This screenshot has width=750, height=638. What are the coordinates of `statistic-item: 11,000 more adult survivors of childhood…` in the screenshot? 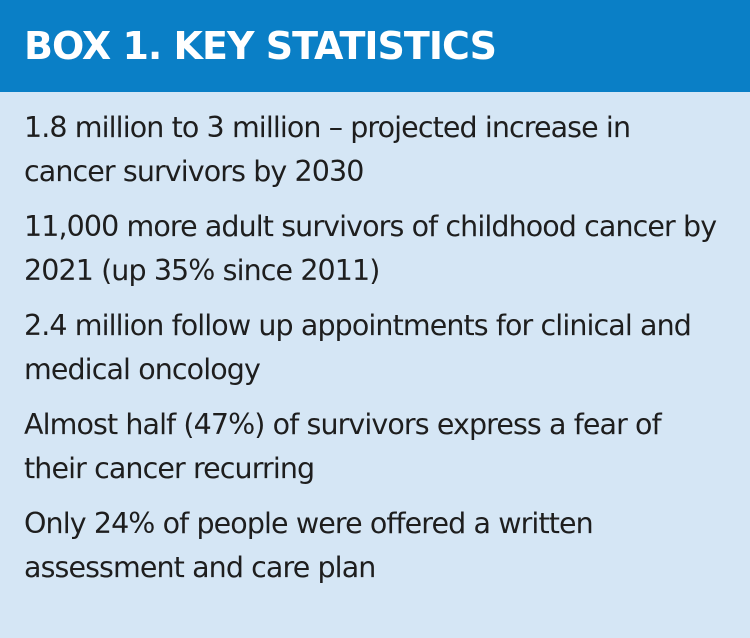 It's located at (370, 248).